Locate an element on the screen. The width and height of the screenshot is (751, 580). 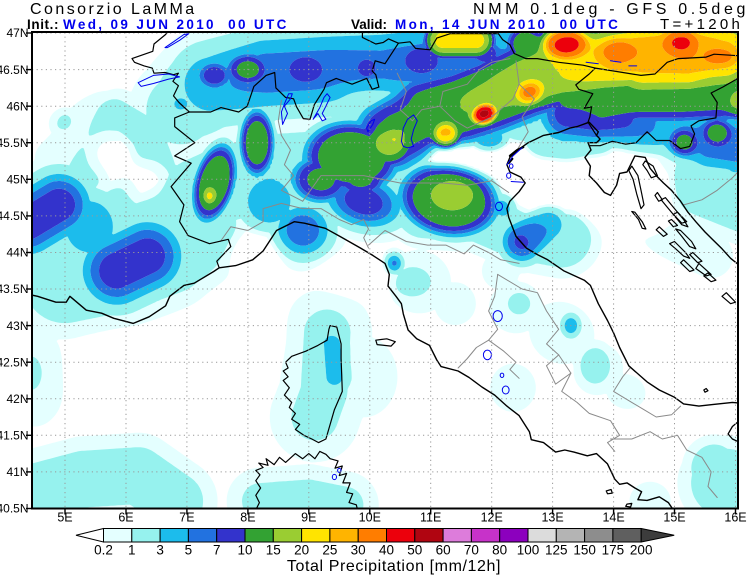
svg-text: 25 is located at coordinates (329, 550).